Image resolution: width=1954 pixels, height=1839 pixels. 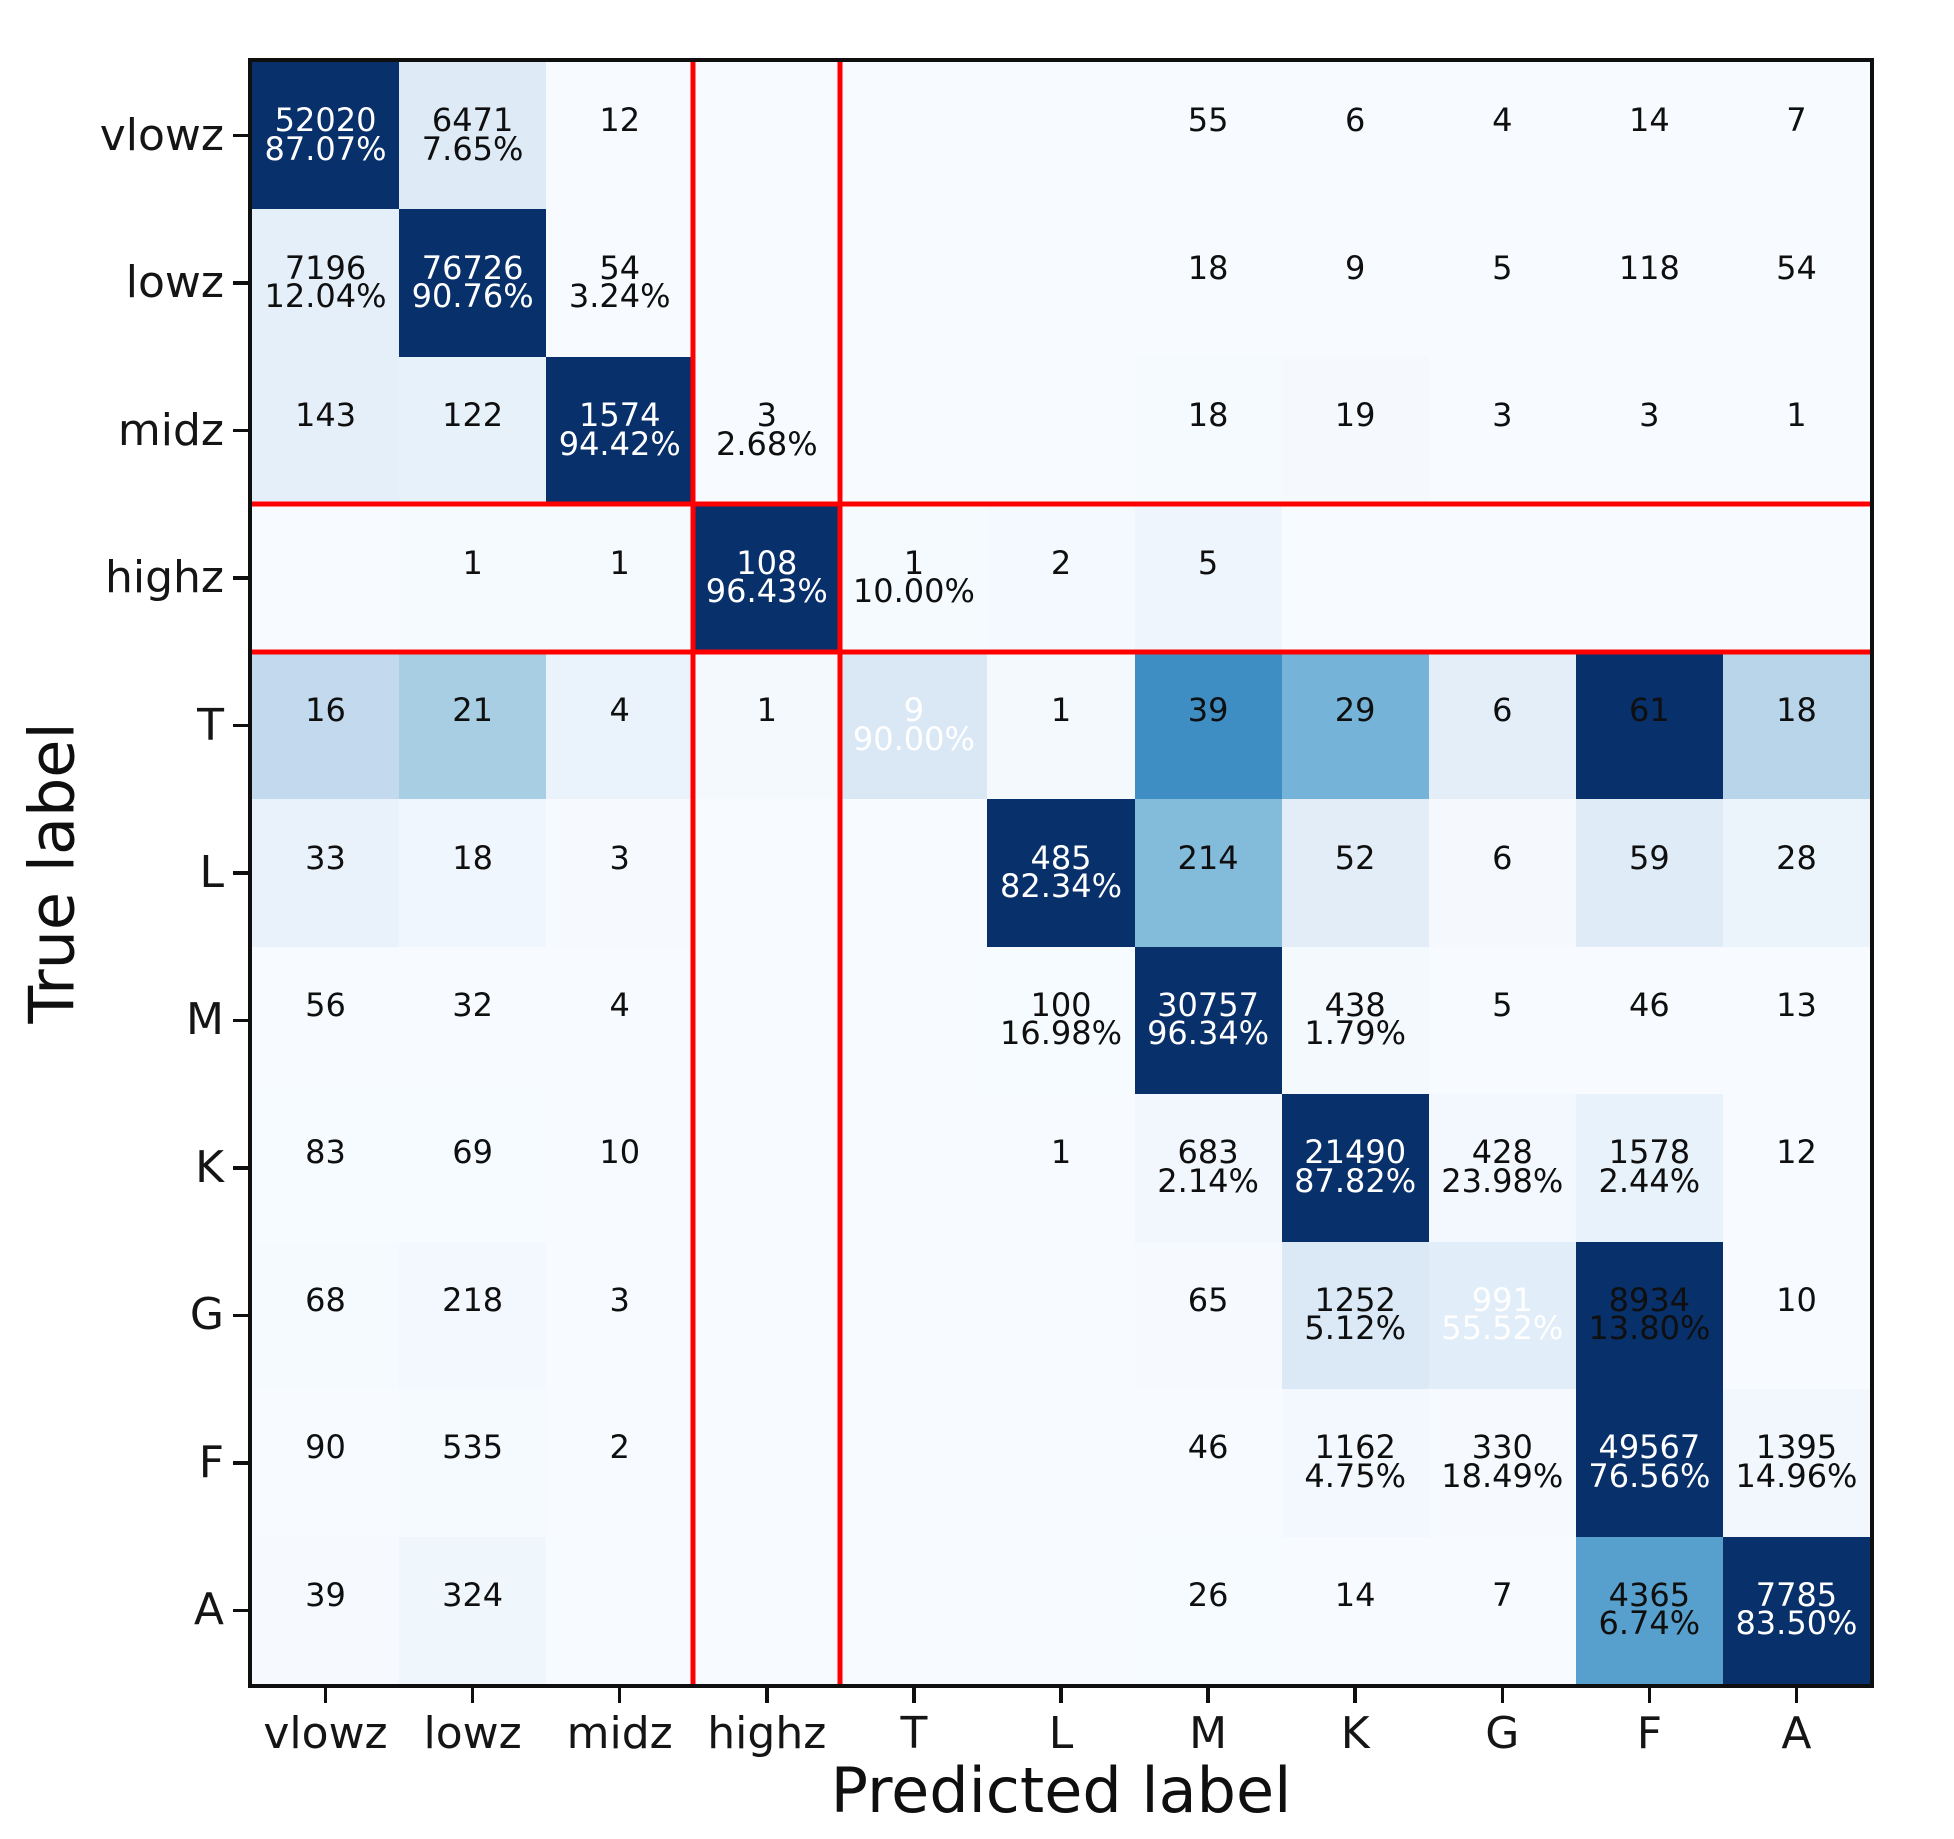 What do you see at coordinates (1208, 857) in the screenshot?
I see `cell-count: 214` at bounding box center [1208, 857].